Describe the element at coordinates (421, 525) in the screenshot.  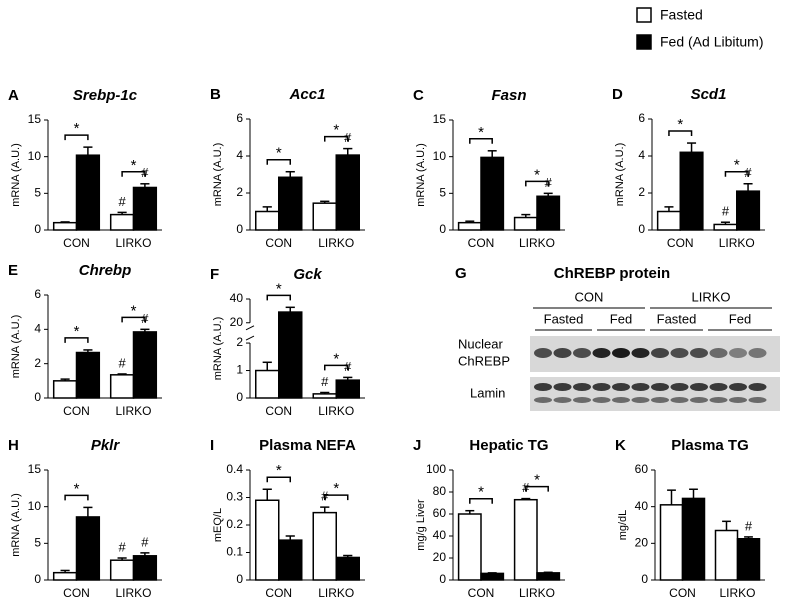
I see `y-axis-label: mg/g Liver` at that location.